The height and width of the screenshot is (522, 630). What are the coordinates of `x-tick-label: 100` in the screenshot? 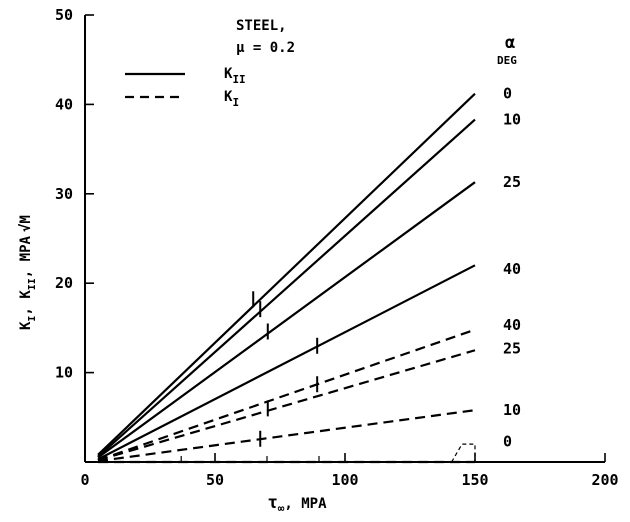 It's located at (344, 480).